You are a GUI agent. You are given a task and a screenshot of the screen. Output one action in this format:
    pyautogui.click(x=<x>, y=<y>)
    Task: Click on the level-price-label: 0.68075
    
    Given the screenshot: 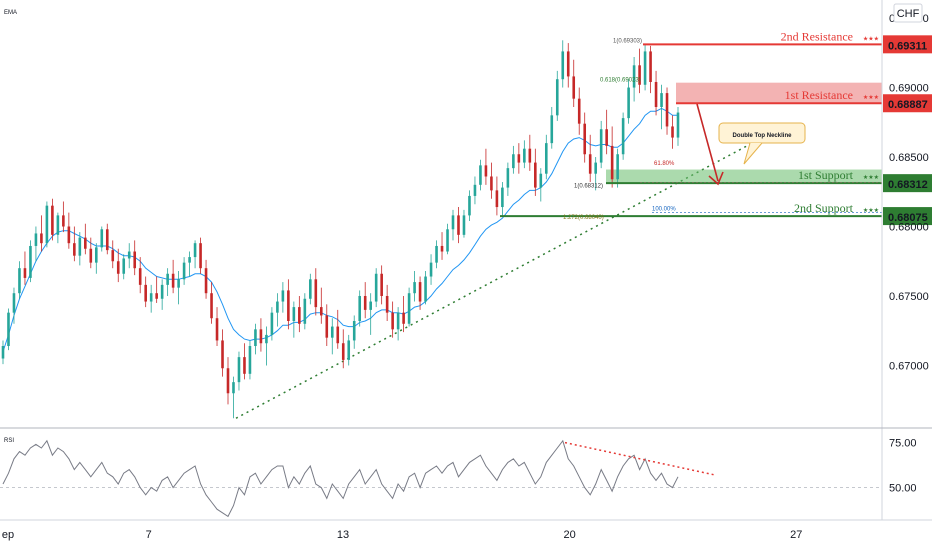 What is the action you would take?
    pyautogui.click(x=908, y=218)
    